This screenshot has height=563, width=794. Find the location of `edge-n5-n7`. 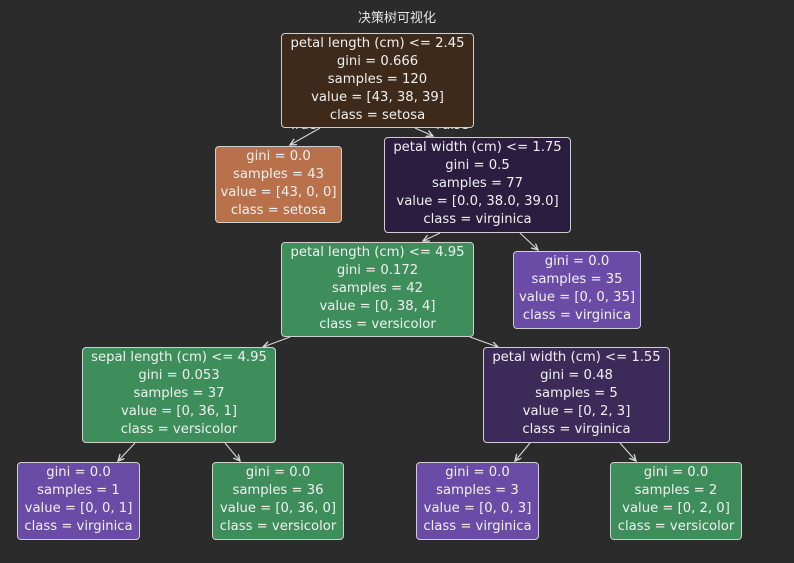

edge-n5-n7 is located at coordinates (127, 451).